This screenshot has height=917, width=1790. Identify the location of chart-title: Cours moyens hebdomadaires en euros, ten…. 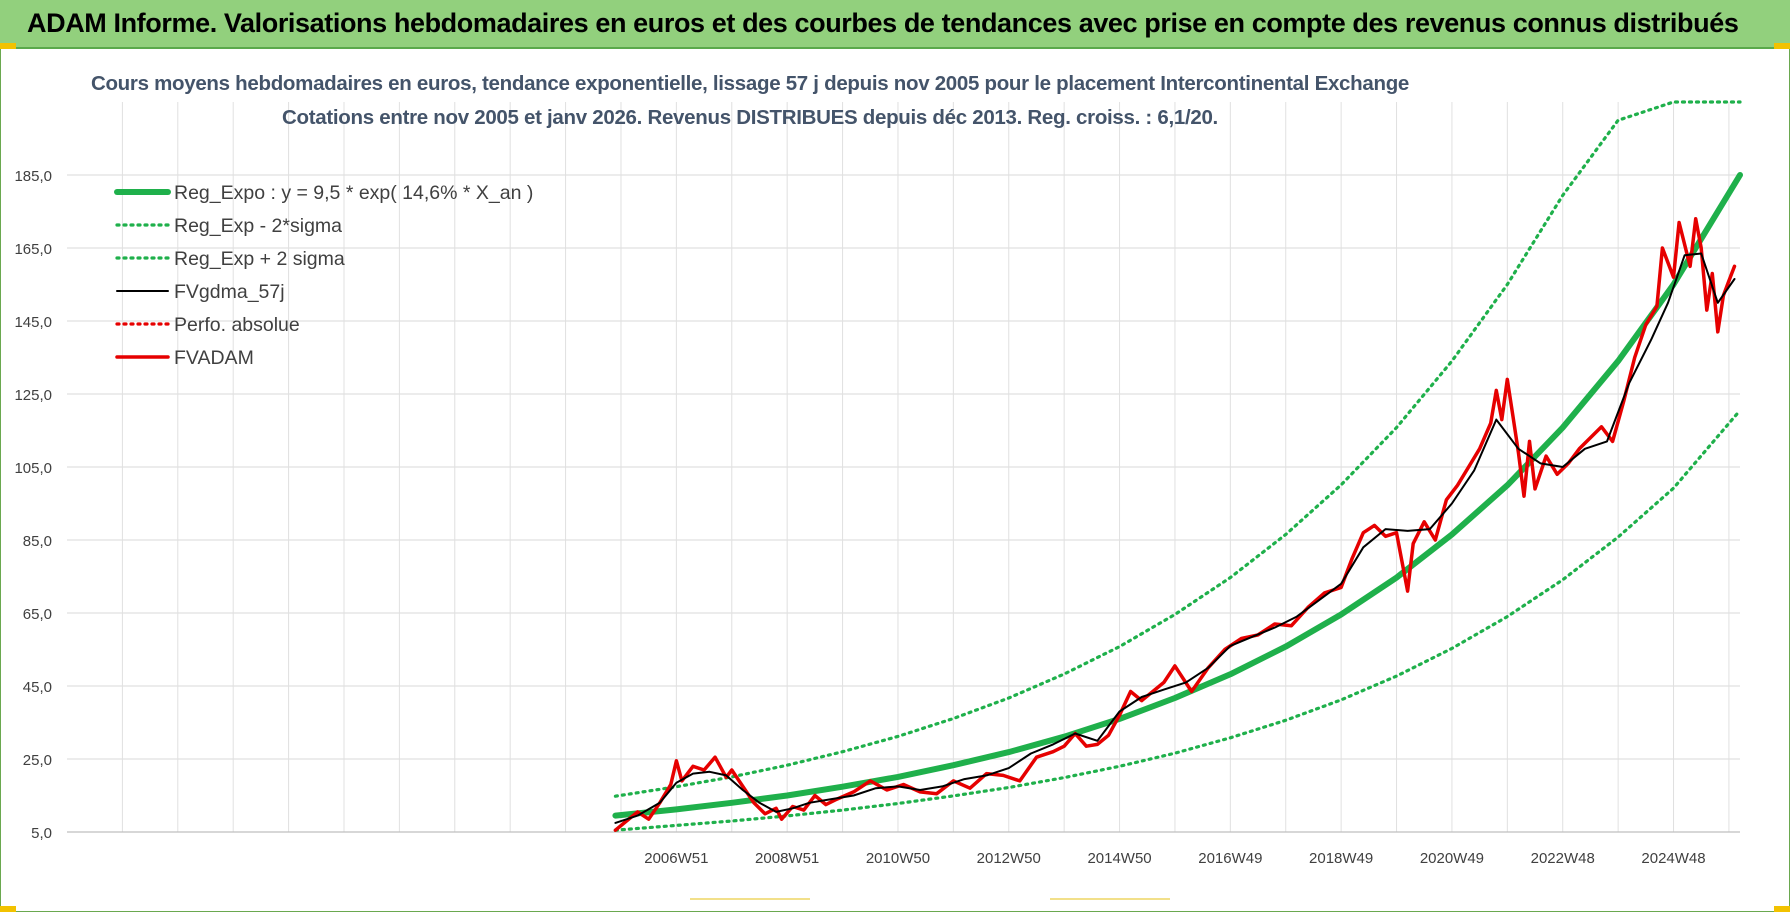
(750, 83).